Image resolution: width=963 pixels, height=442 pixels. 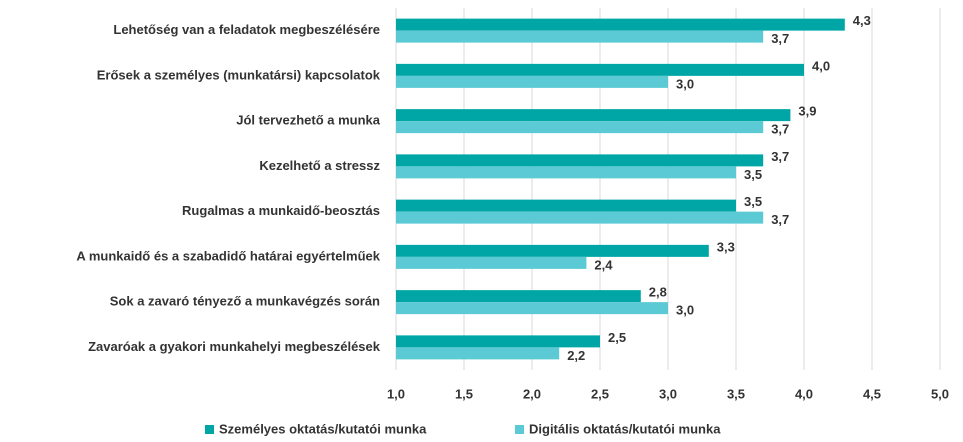 What do you see at coordinates (245, 301) in the screenshot?
I see `category-label: Sok a zavaró tényező a munkavégzés során` at bounding box center [245, 301].